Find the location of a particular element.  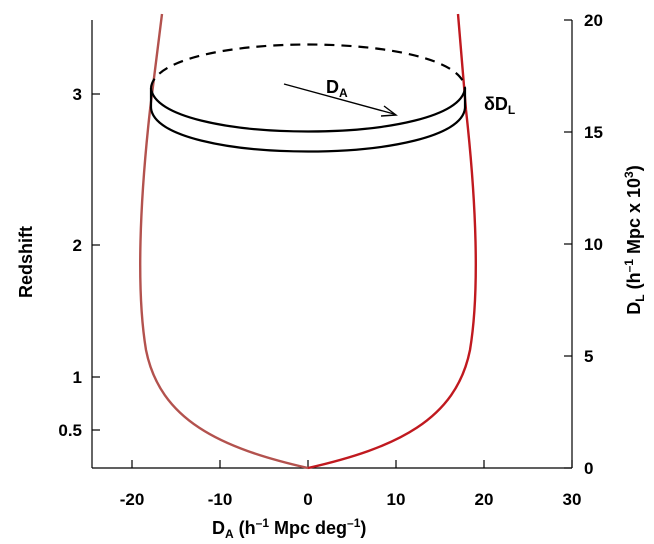

bottom-axis-title-end: ) is located at coordinates (363, 528).